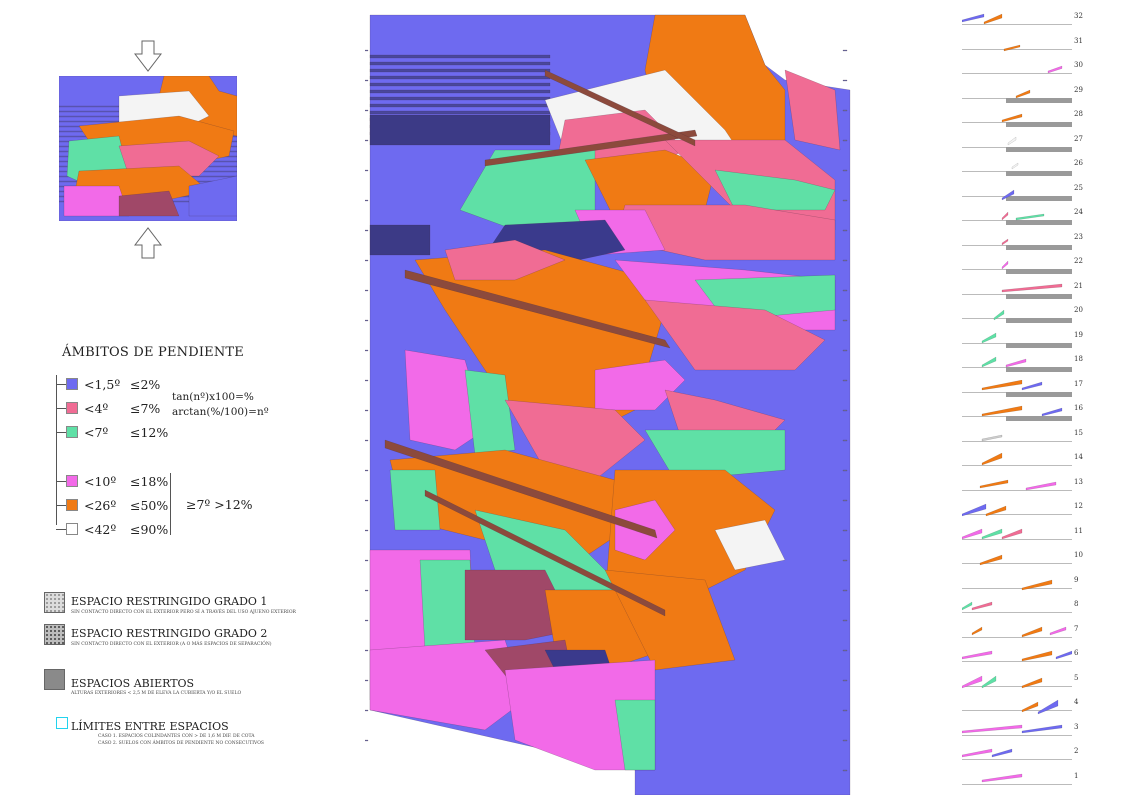 This screenshot has width=1131, height=800. Describe the element at coordinates (635, 735) in the screenshot. I see `green-base` at that location.